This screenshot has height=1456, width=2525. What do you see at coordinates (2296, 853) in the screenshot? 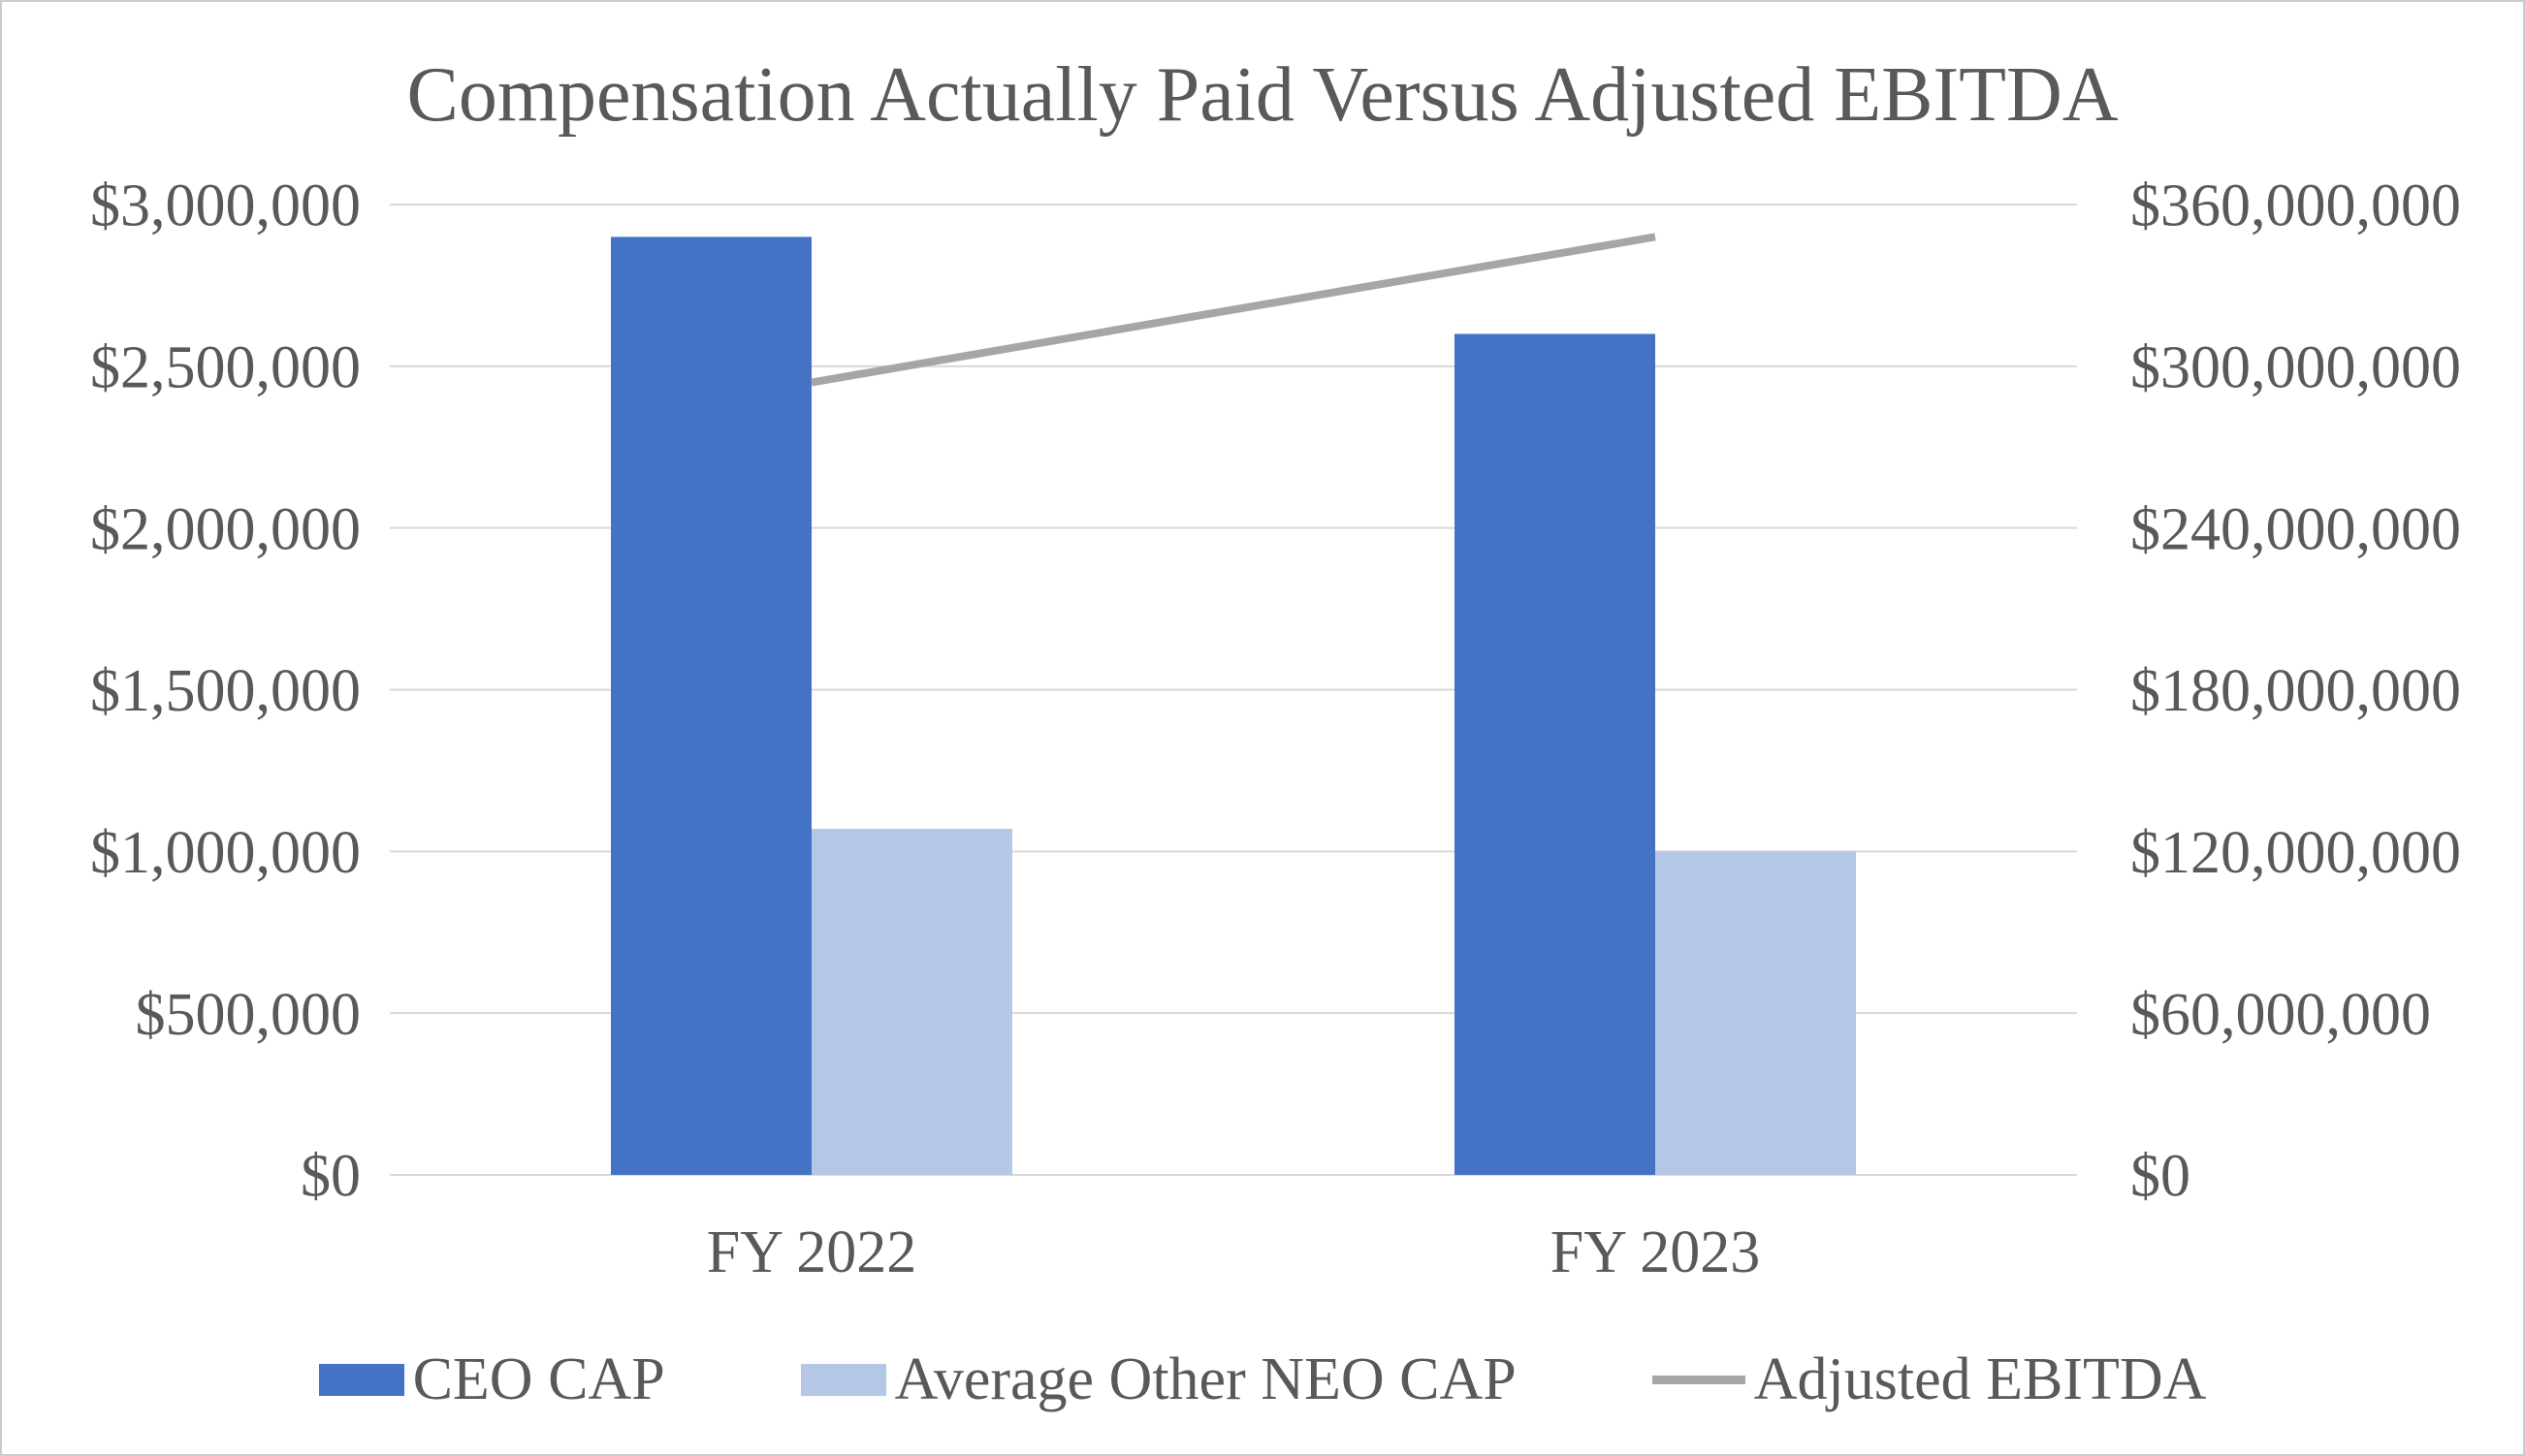
I see `right-axis-tick-label: $120,000,000` at bounding box center [2296, 853].